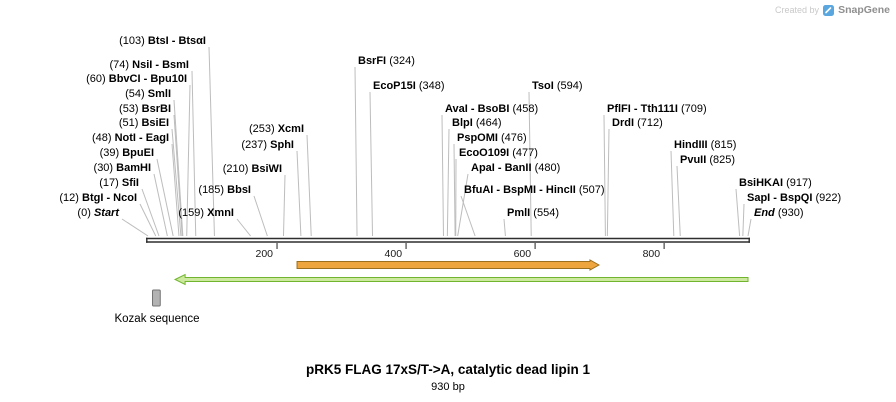  Describe the element at coordinates (797, 10) in the screenshot. I see `created-by-text: Created by` at that location.